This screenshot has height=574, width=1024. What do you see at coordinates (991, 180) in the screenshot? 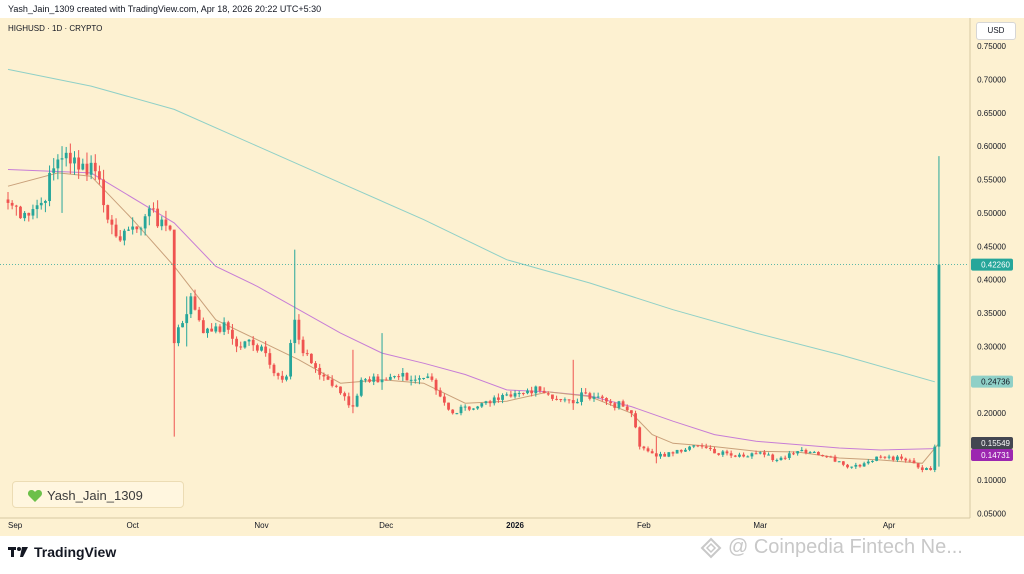
I see `price-tick-label: 0.55000` at bounding box center [991, 180].